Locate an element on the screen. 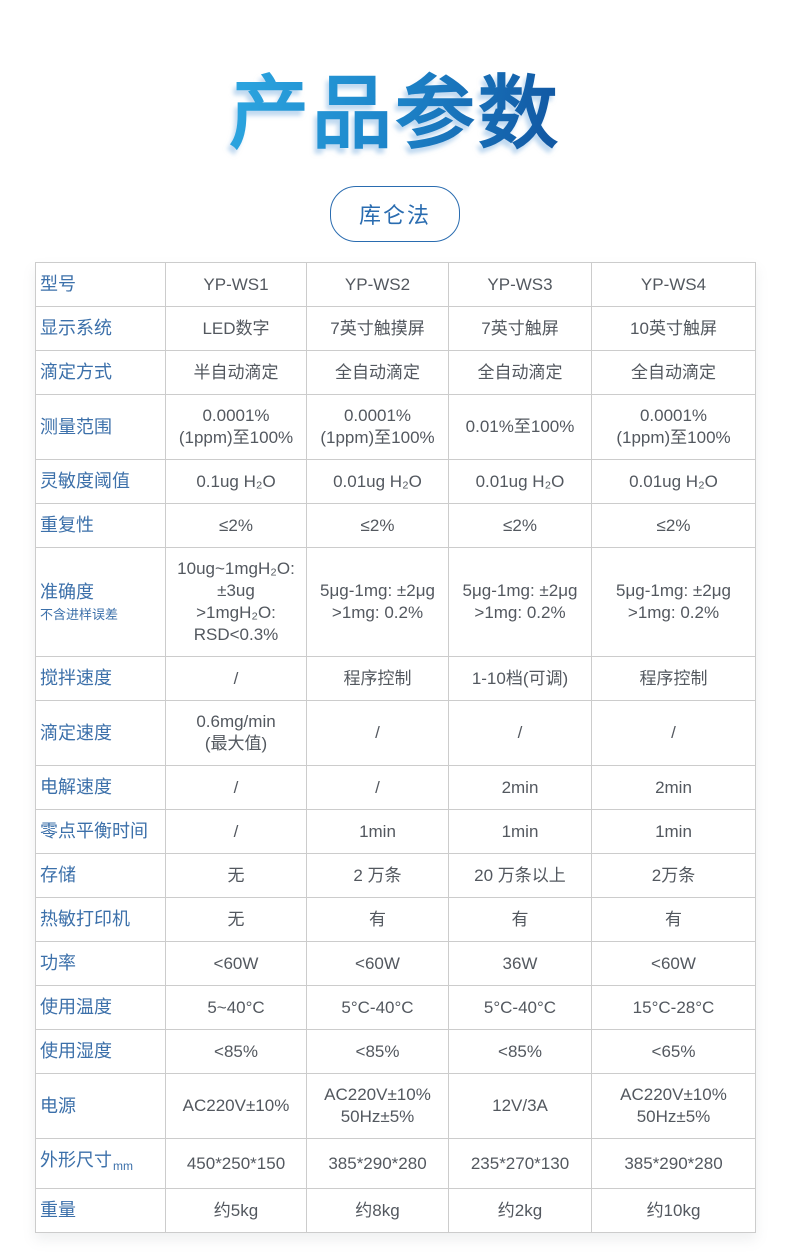 The width and height of the screenshot is (790, 1253). spec-row-label: 电源 is located at coordinates (100, 1106).